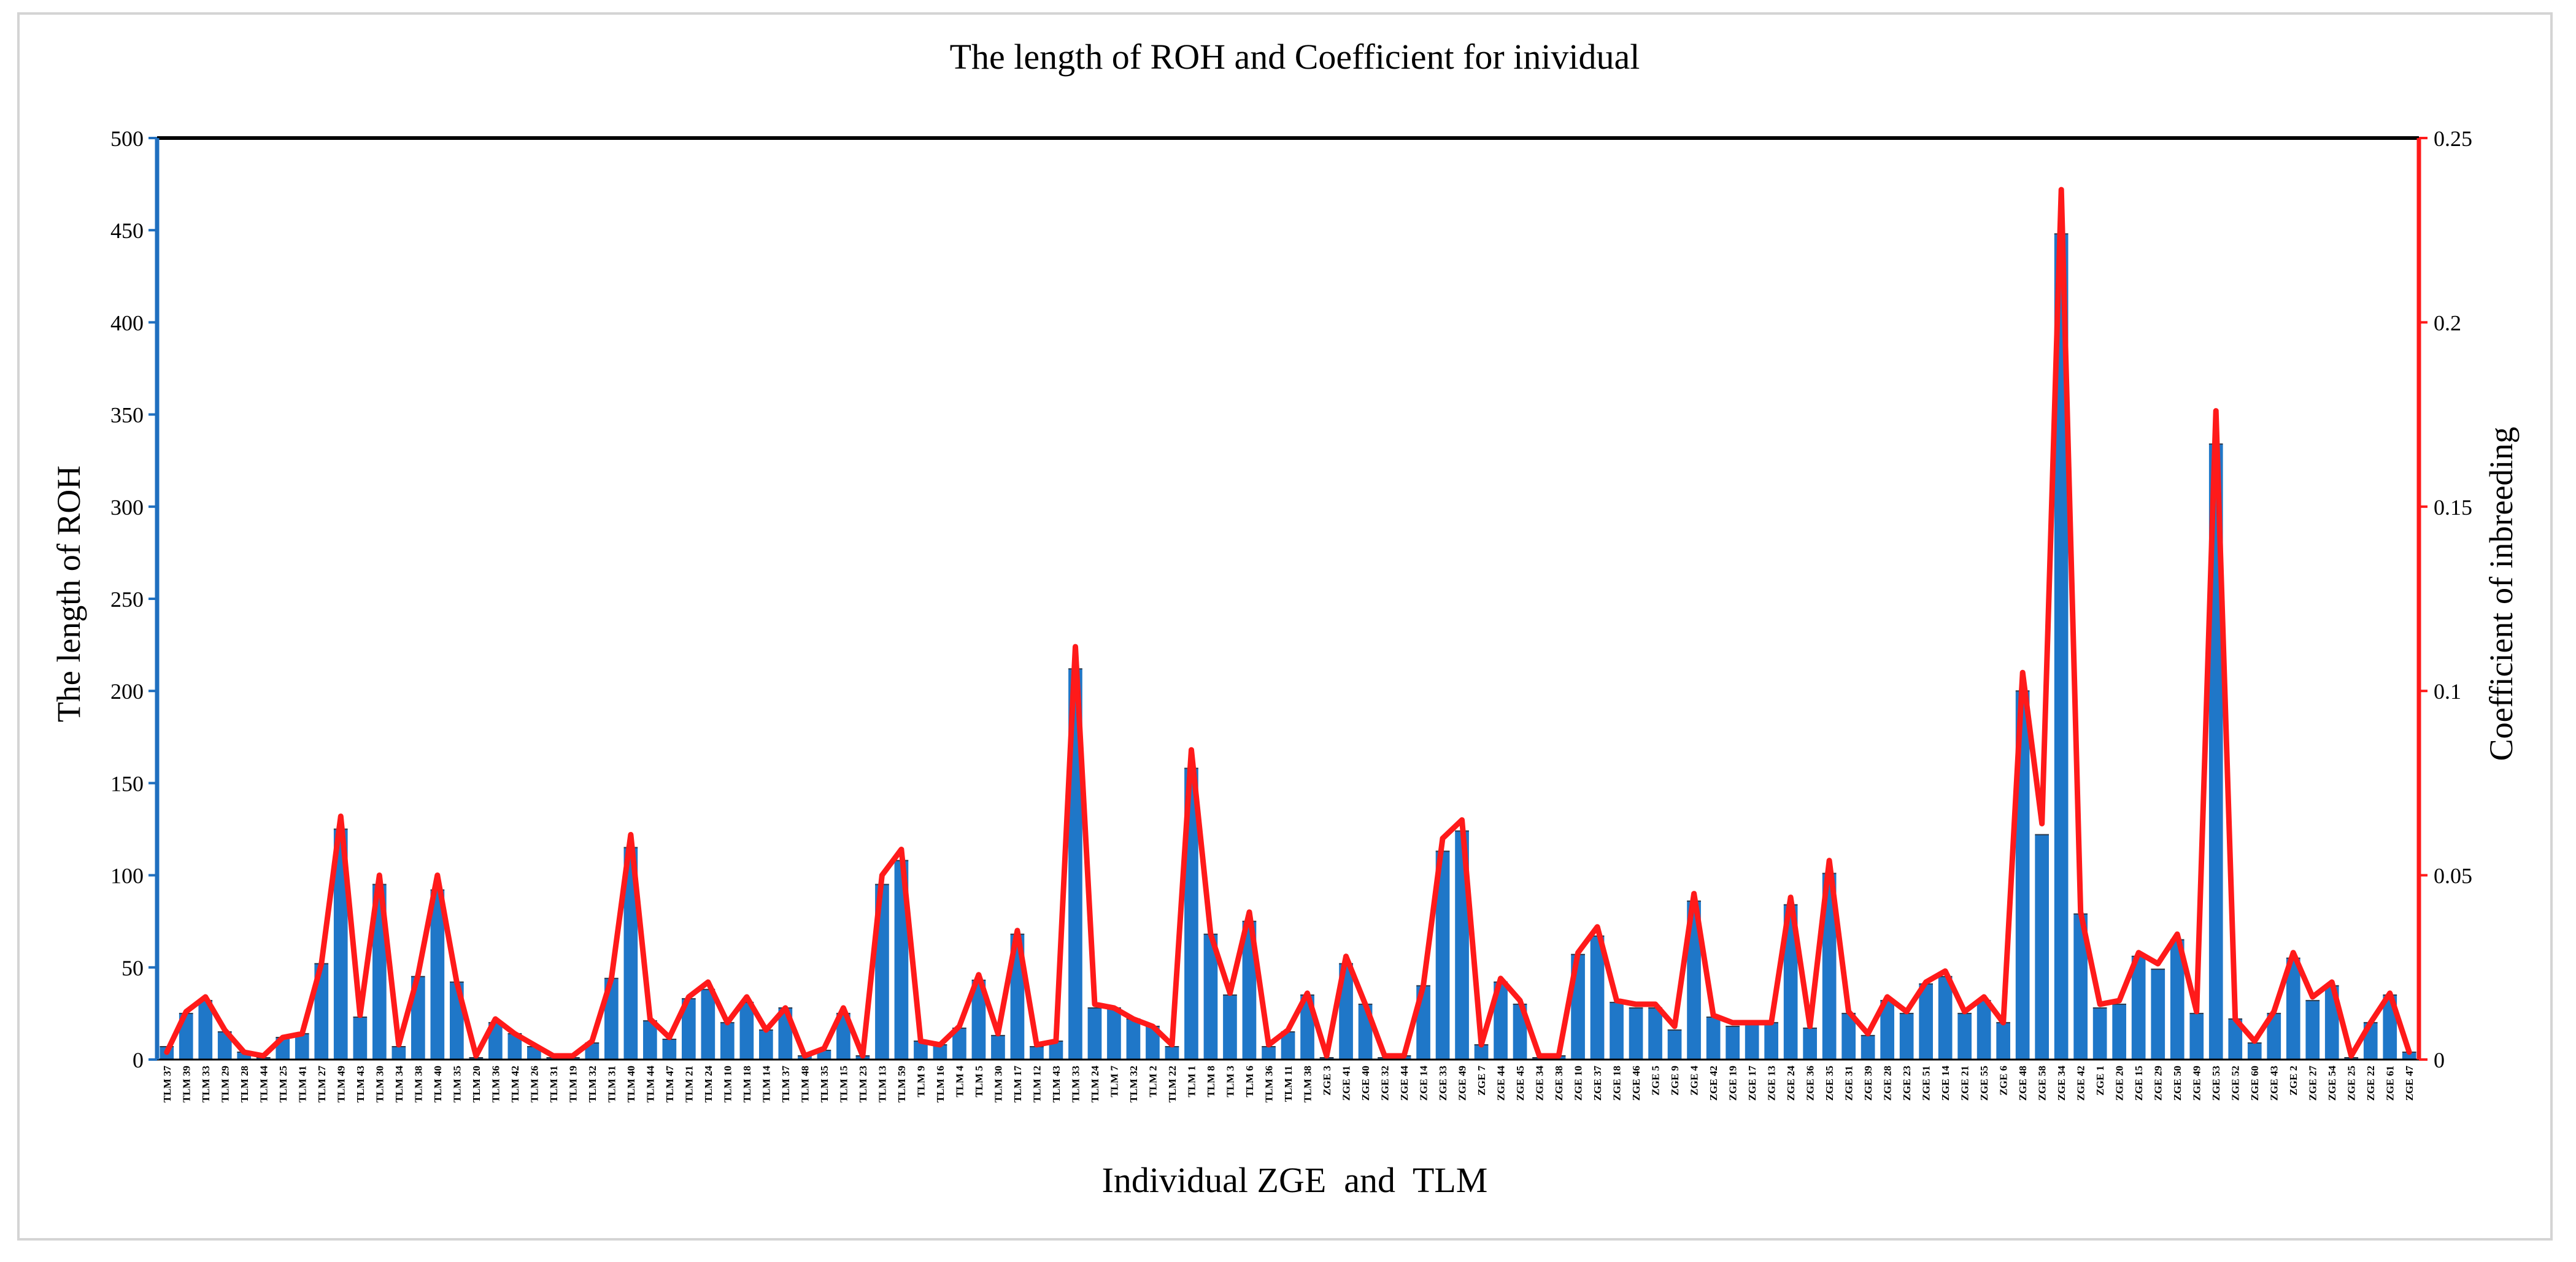  Describe the element at coordinates (127, 138) in the screenshot. I see `y-tick-label: 500` at that location.